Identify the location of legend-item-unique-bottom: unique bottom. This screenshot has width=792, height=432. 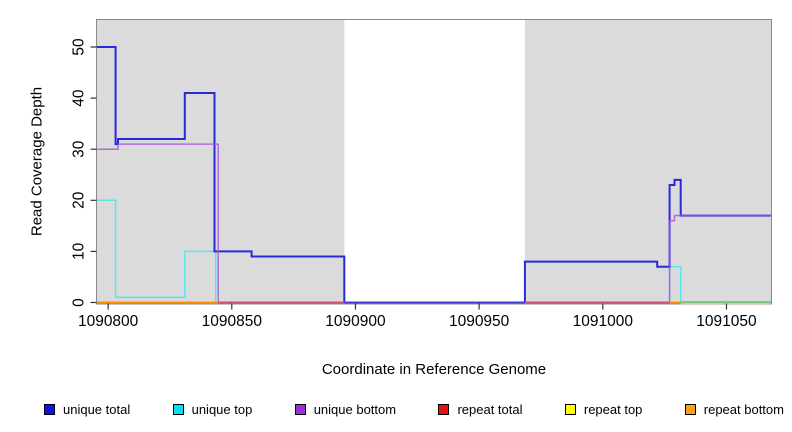
(345, 409).